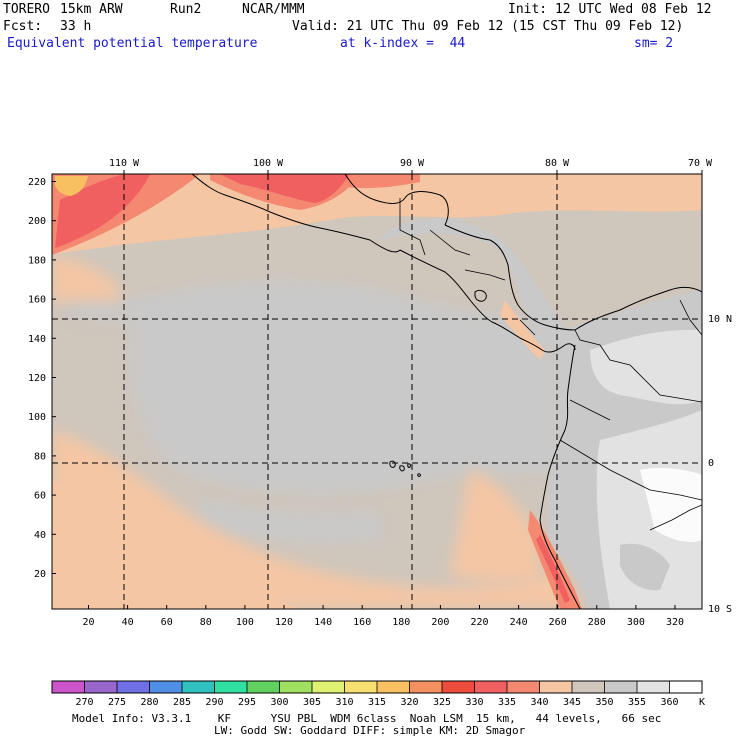  Describe the element at coordinates (37, 221) in the screenshot. I see `left-axis-label: 200` at that location.